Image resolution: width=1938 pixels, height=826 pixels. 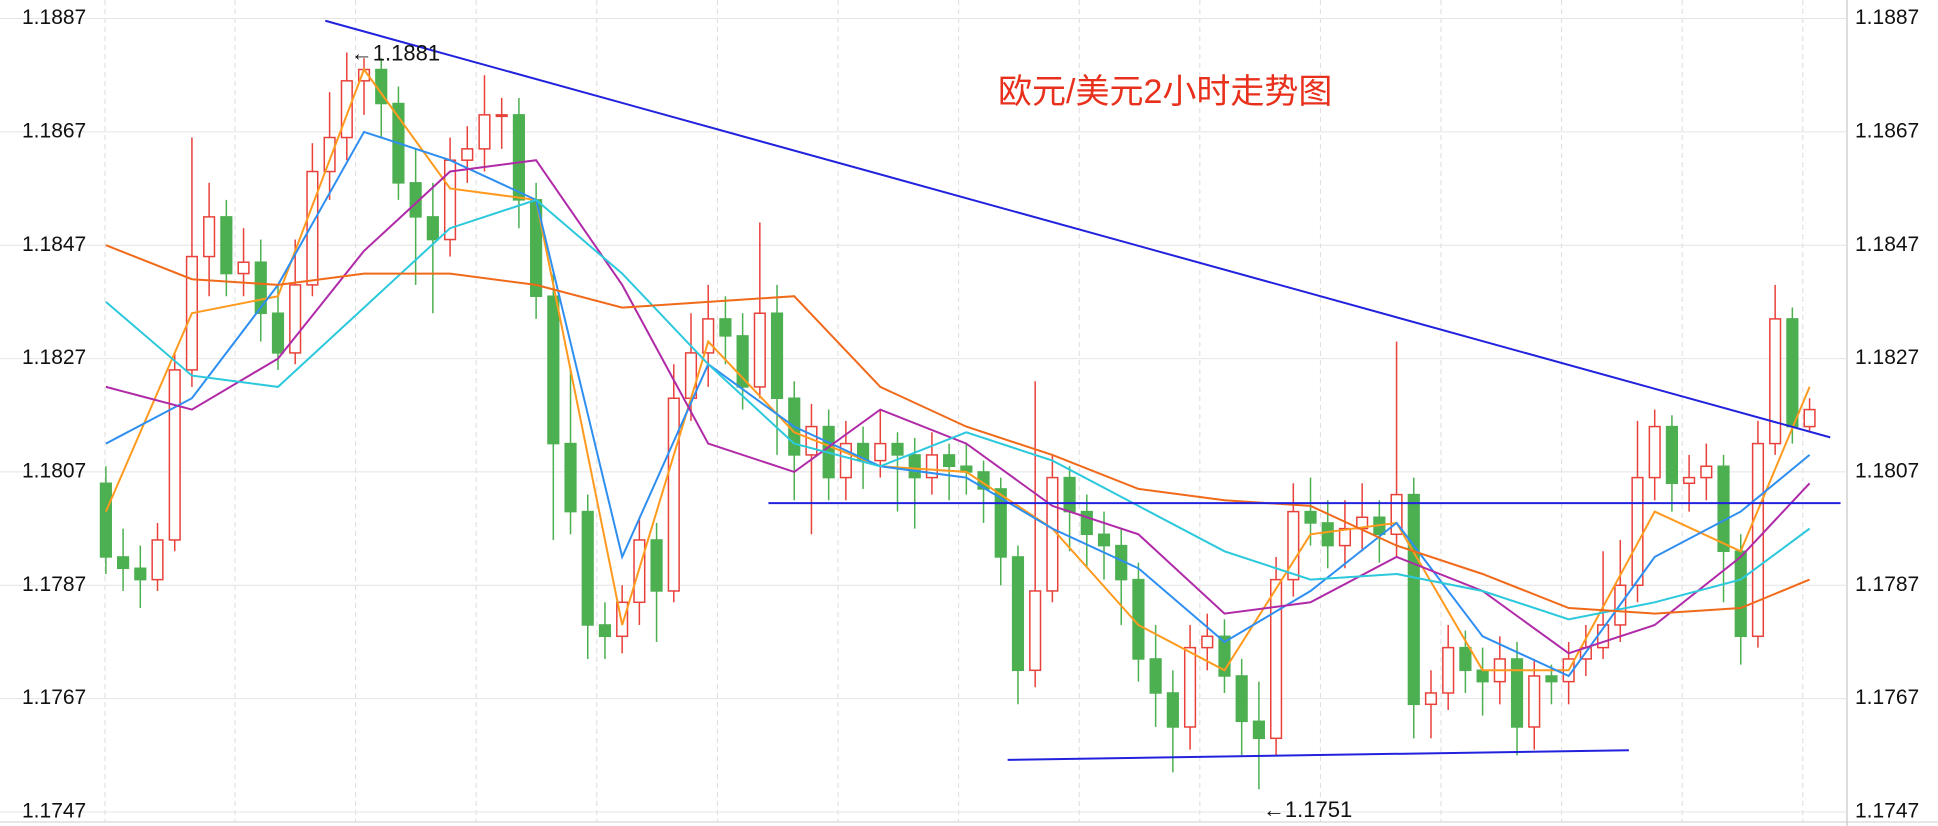 What do you see at coordinates (54, 130) in the screenshot?
I see `y-tick-label: 1.1867` at bounding box center [54, 130].